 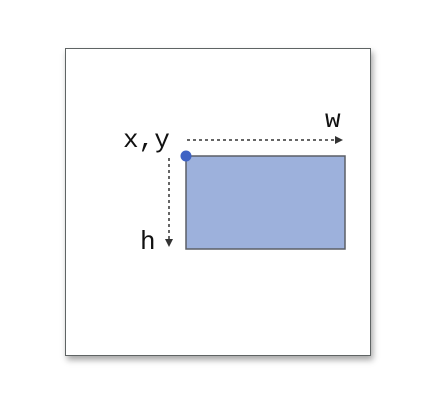 I want to click on width-label: w, so click(x=333, y=120).